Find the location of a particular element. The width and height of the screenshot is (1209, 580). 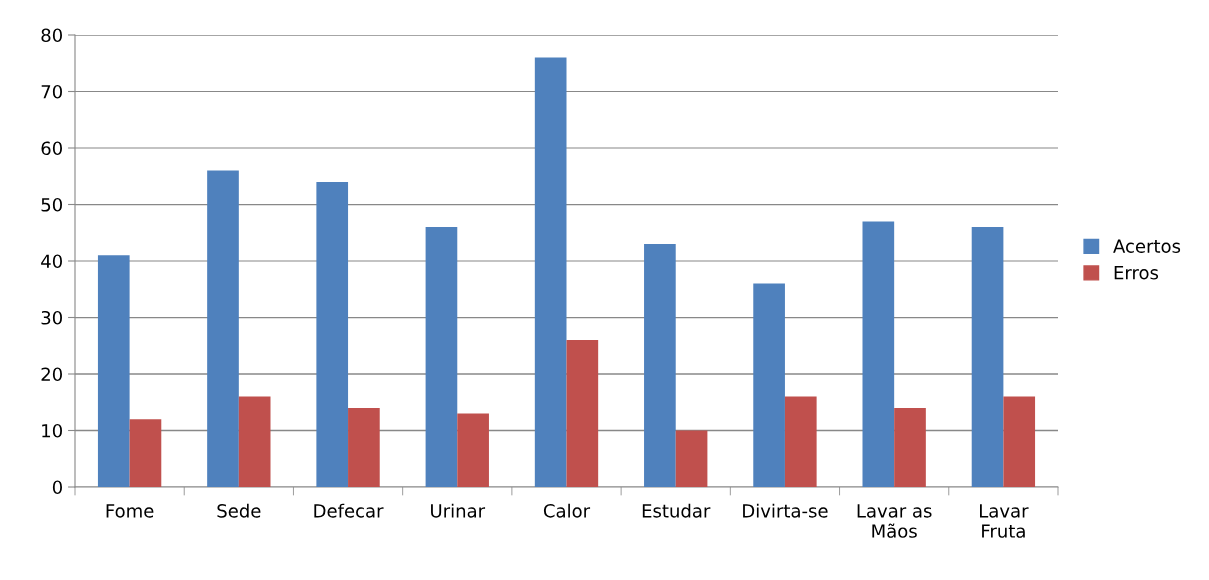

y-tick-label: 80 is located at coordinates (51, 35).